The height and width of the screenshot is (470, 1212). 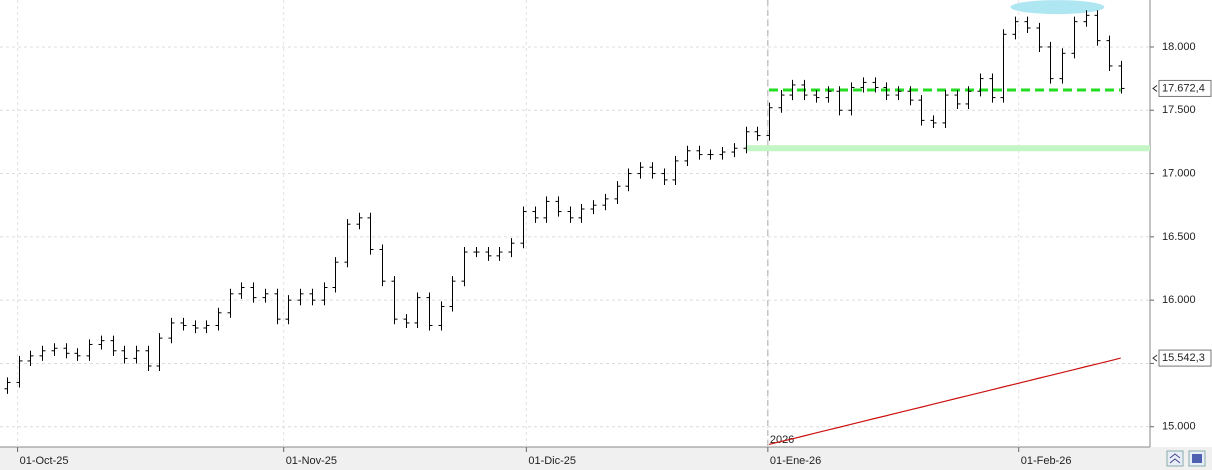 I want to click on x-tick-label: 01-Ene-26, so click(x=795, y=461).